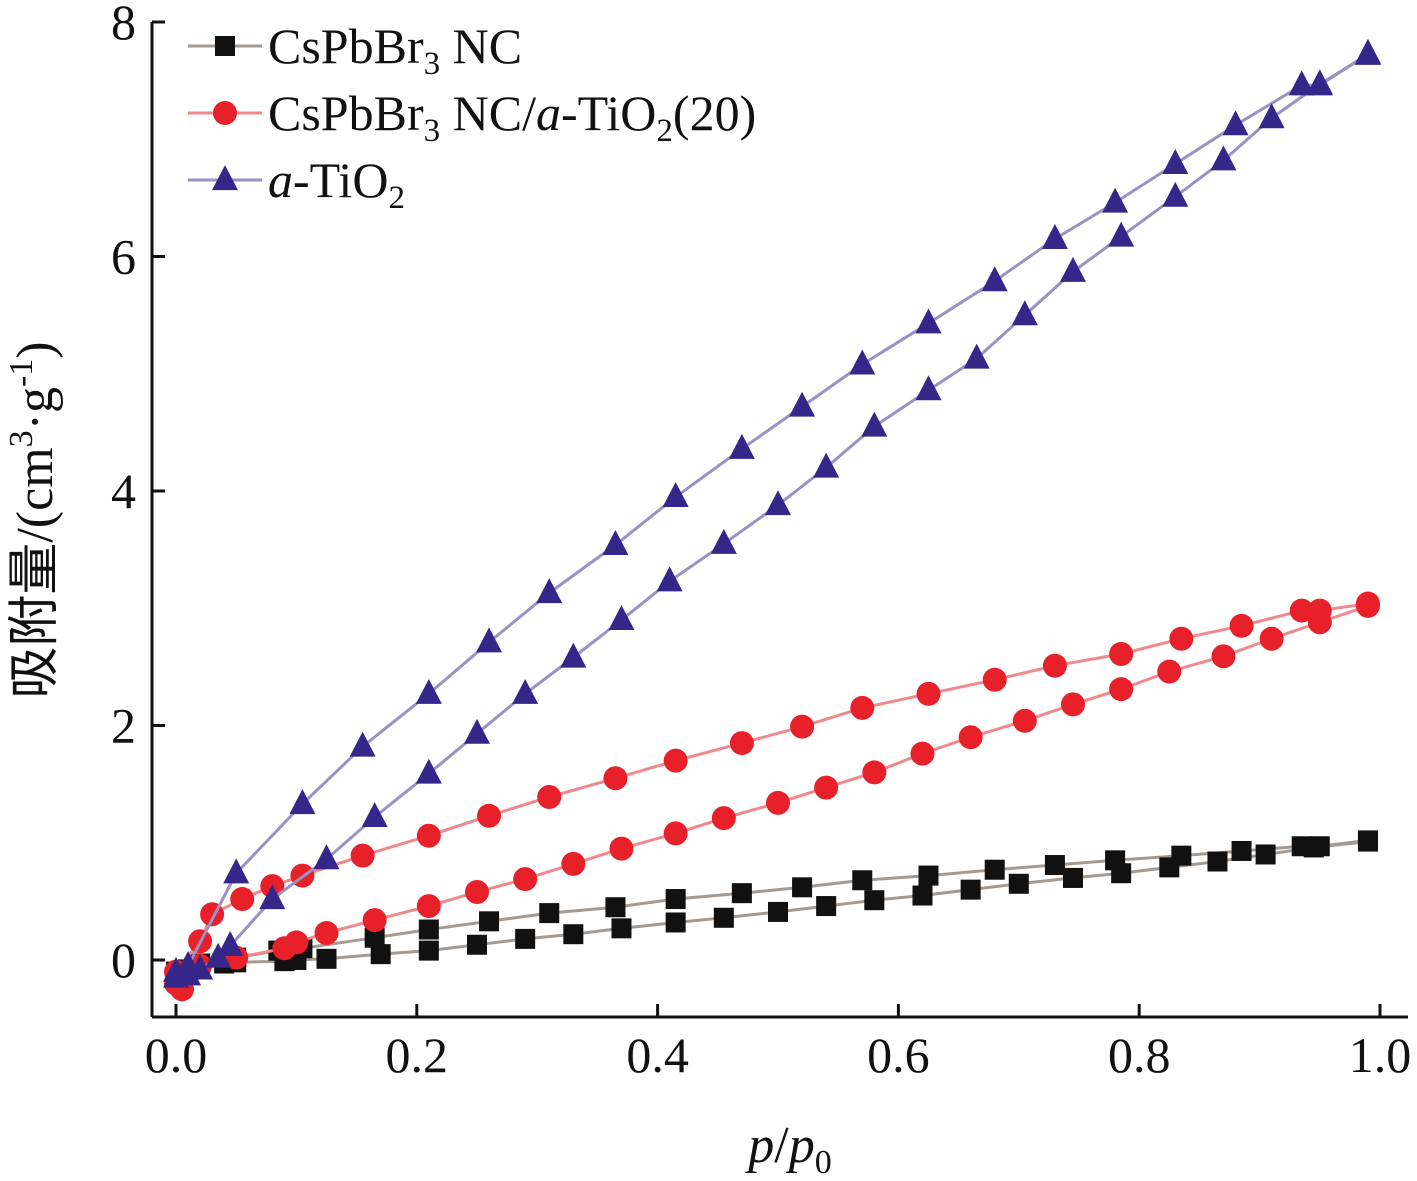 This screenshot has height=1181, width=1417. Describe the element at coordinates (898, 1055) in the screenshot. I see `x-tick-label: 0.6` at that location.